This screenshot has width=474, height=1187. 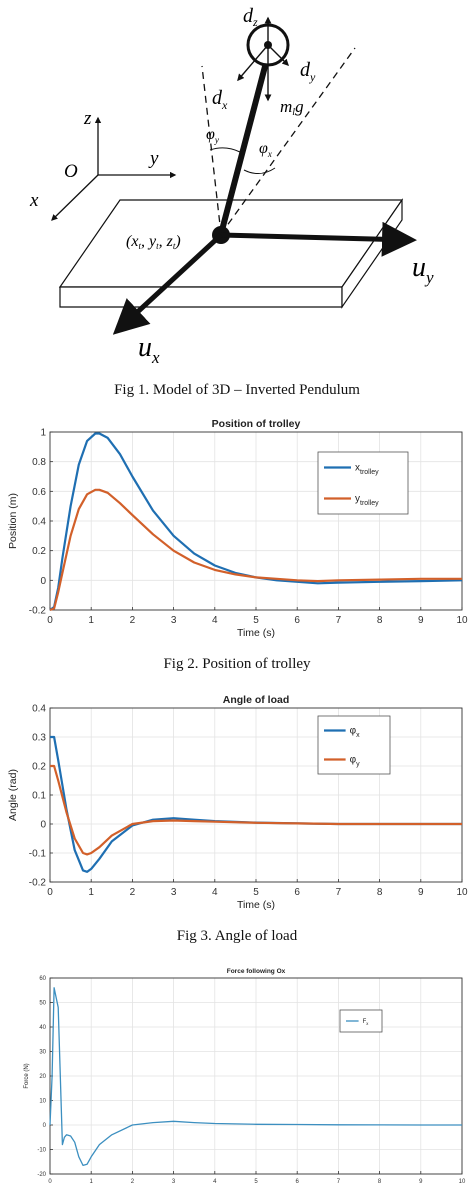 What do you see at coordinates (71, 171) in the screenshot?
I see `origin-label: O` at bounding box center [71, 171].